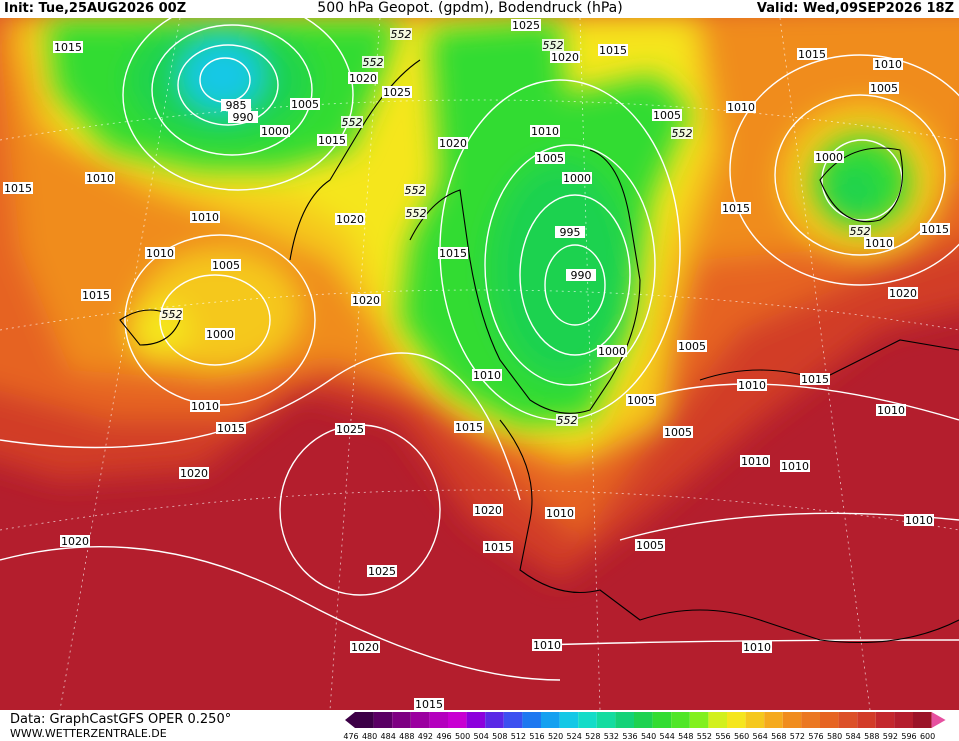  Describe the element at coordinates (570, 232) in the screenshot. I see `isobar-label: 995` at that location.